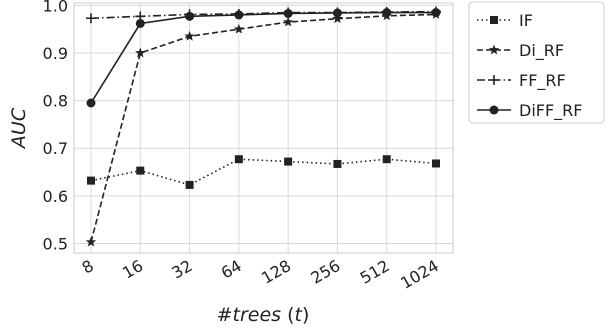 Image resolution: width=606 pixels, height=328 pixels. What do you see at coordinates (55, 101) in the screenshot?
I see `y-tick-label: 0.8` at bounding box center [55, 101].